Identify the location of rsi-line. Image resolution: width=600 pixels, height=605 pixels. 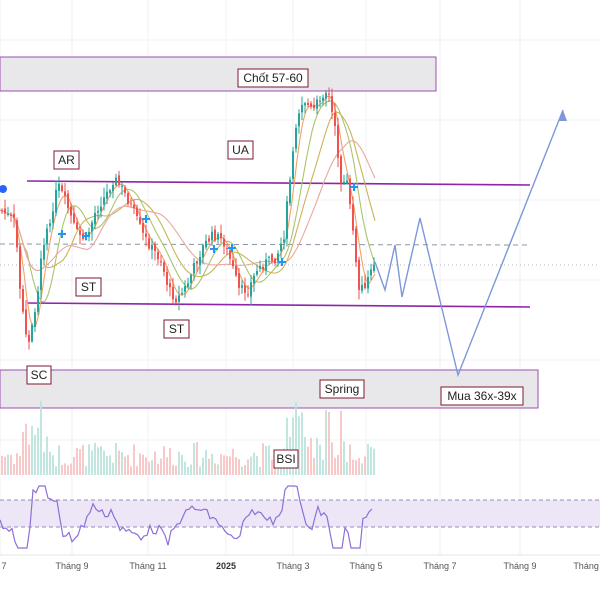
(186, 517).